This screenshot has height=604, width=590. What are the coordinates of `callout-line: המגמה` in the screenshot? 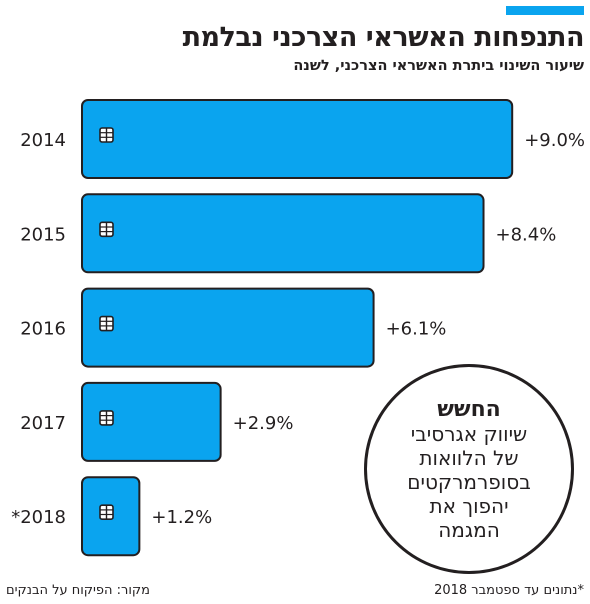 It's located at (469, 529).